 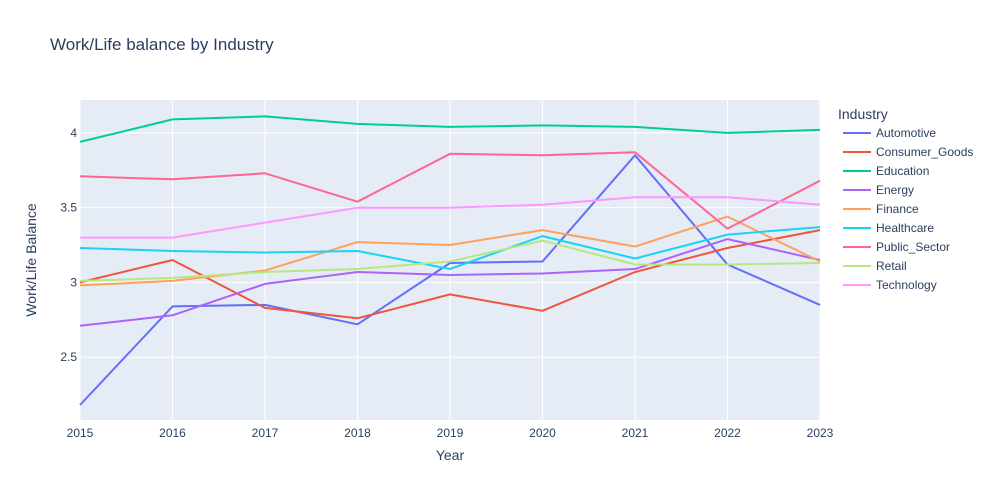 What do you see at coordinates (542, 433) in the screenshot?
I see `x-tick-label: 2020` at bounding box center [542, 433].